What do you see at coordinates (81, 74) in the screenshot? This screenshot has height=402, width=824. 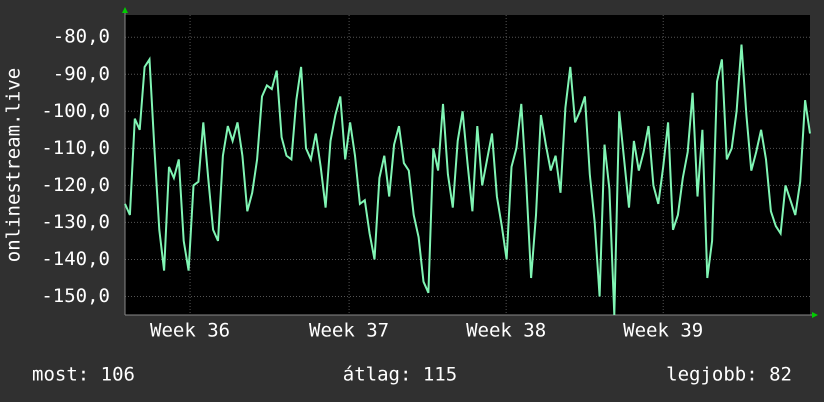 I see `y-tick-label: -90,0` at bounding box center [81, 74].